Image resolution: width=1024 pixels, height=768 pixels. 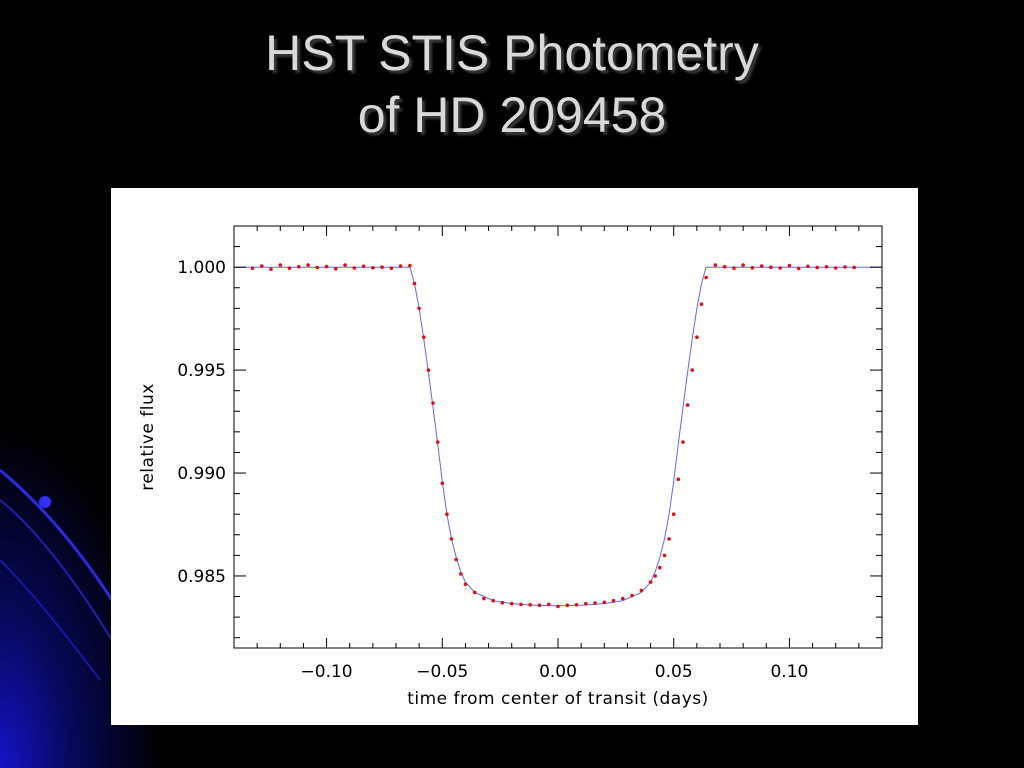 I want to click on background-dot, so click(x=45, y=502).